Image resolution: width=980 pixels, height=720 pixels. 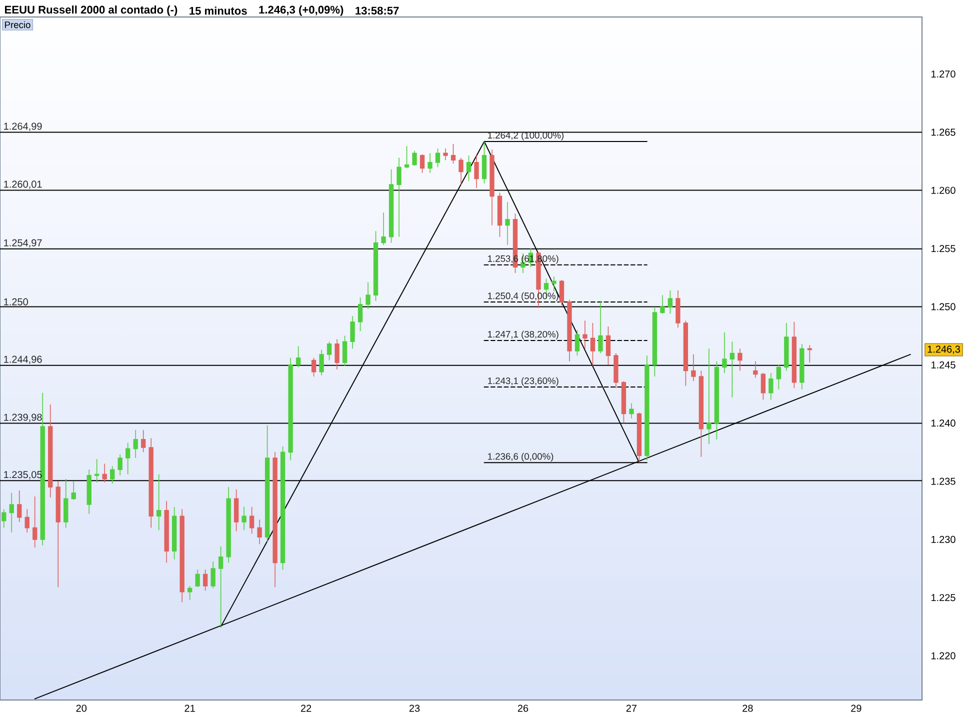 I want to click on y-tick-label: 1.270, so click(x=943, y=74).